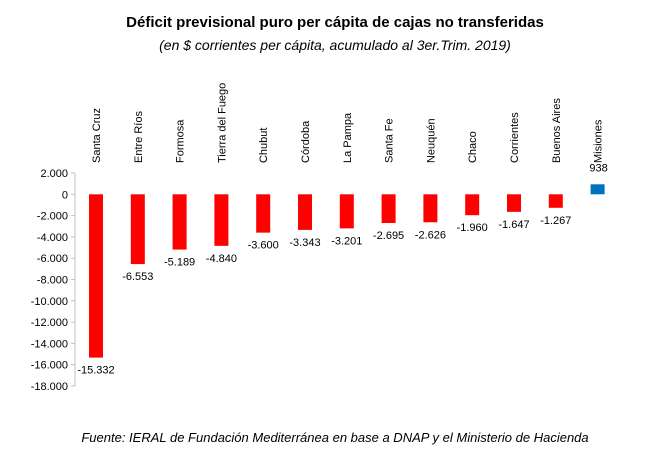  Describe the element at coordinates (473, 147) in the screenshot. I see `category-label: Chaco` at that location.